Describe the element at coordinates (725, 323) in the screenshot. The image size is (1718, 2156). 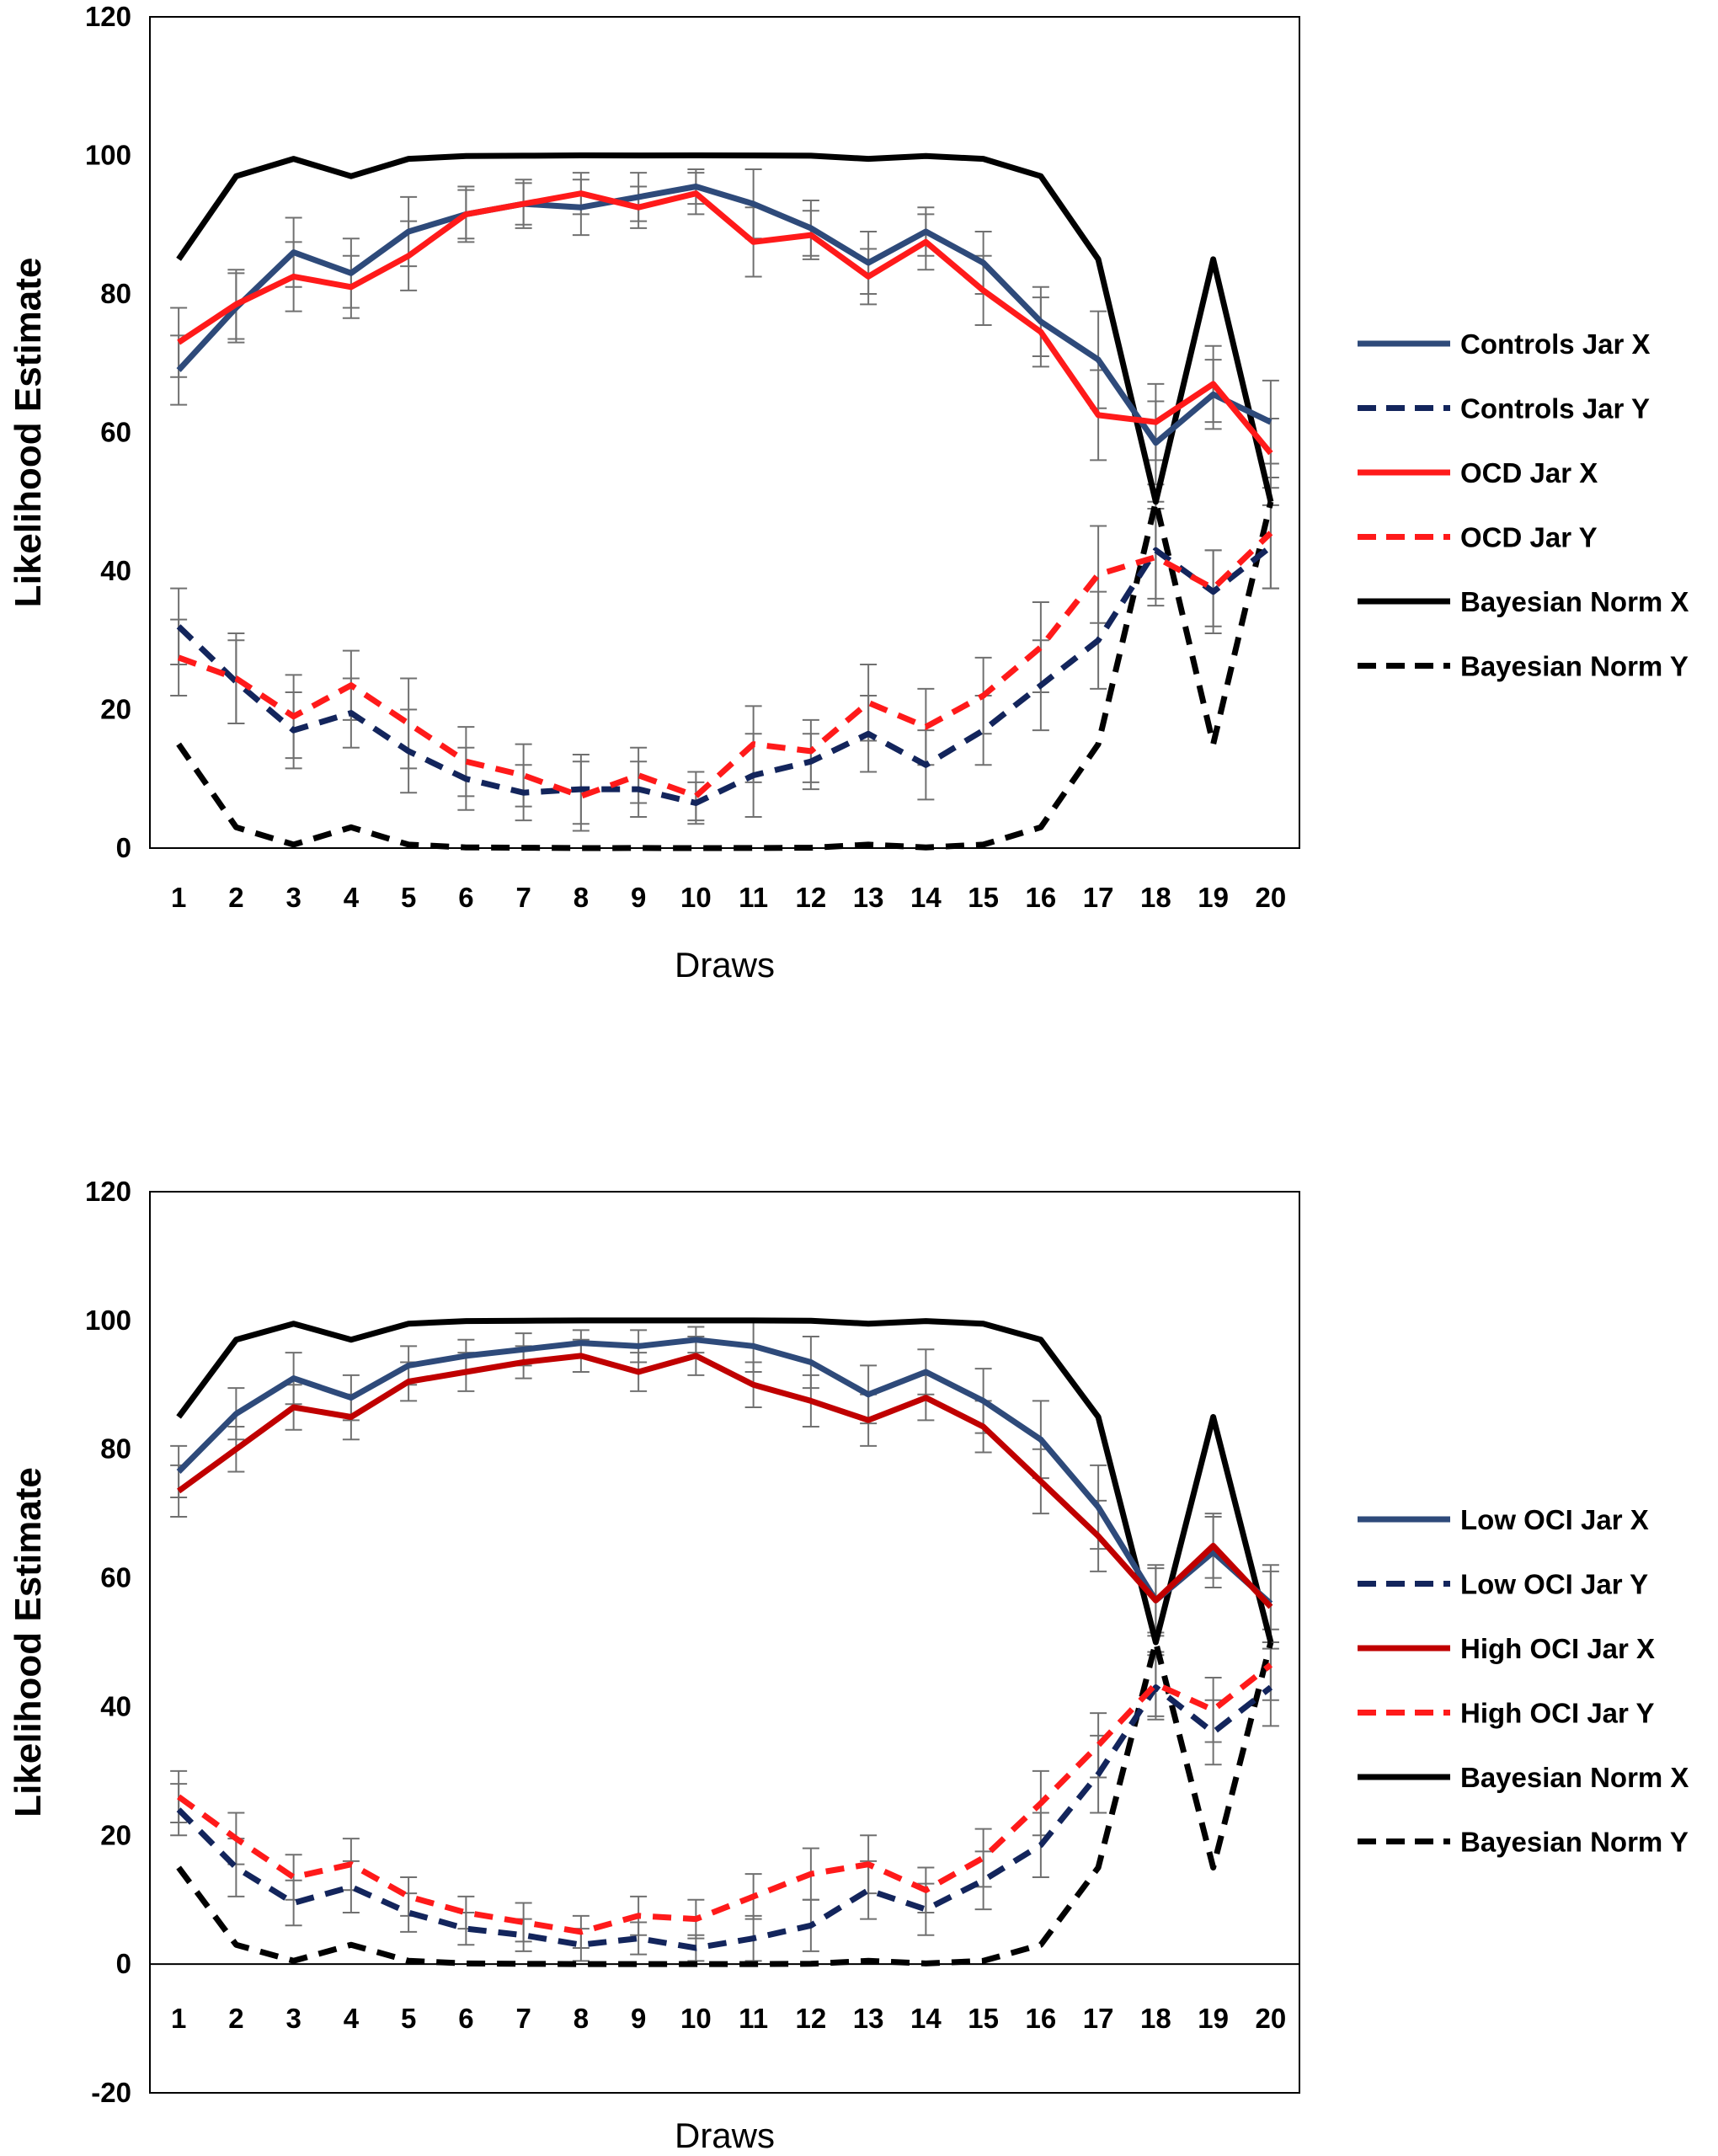
I see `series-line-ocd-jar-x` at that location.